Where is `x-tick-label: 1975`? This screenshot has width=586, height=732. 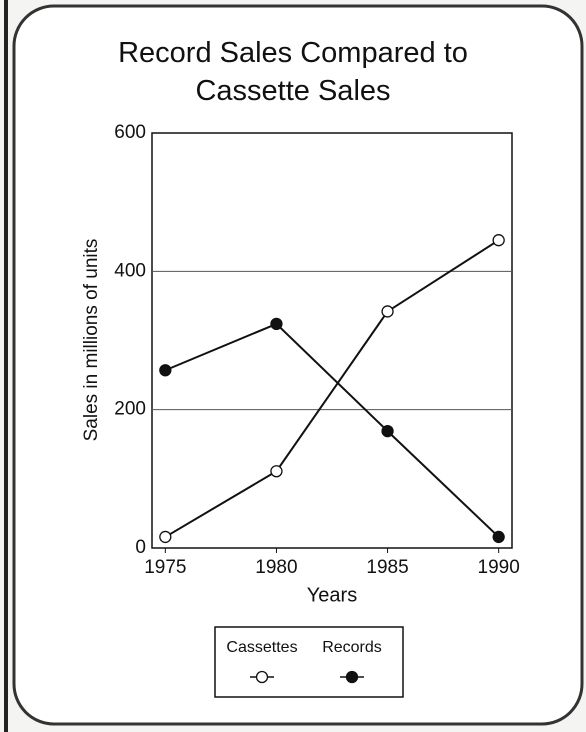
x-tick-label: 1975 is located at coordinates (165, 567).